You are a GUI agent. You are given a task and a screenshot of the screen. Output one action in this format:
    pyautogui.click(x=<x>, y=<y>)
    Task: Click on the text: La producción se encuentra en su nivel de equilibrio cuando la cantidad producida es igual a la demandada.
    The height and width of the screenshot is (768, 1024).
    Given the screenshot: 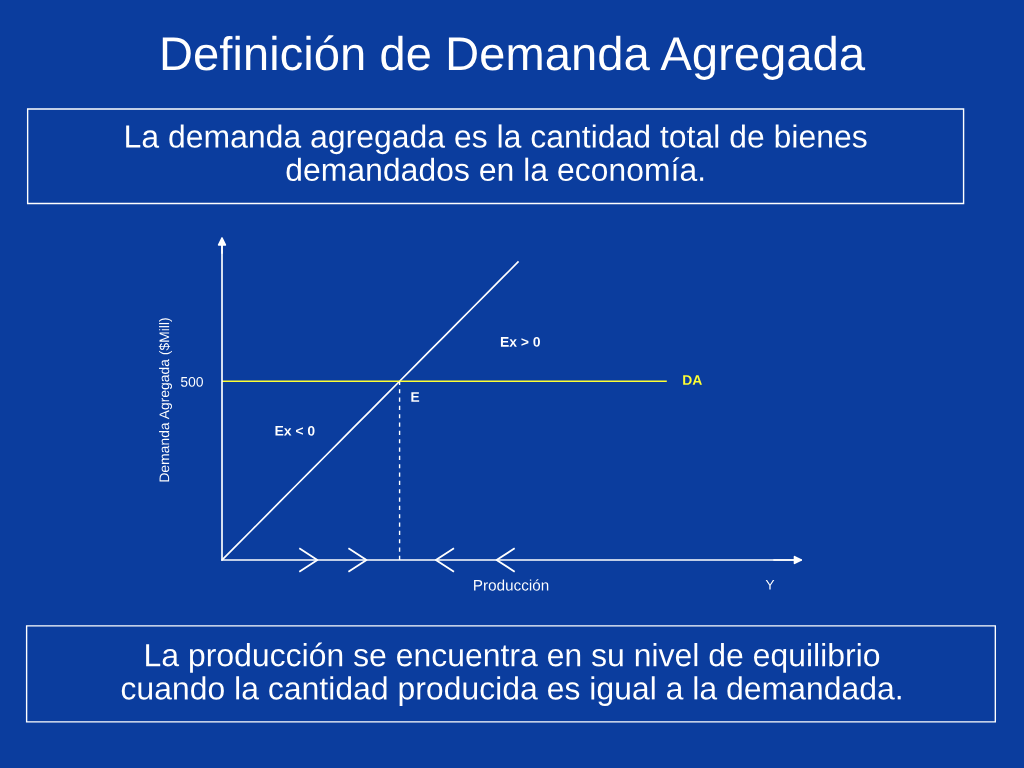 What is the action you would take?
    pyautogui.click(x=511, y=674)
    